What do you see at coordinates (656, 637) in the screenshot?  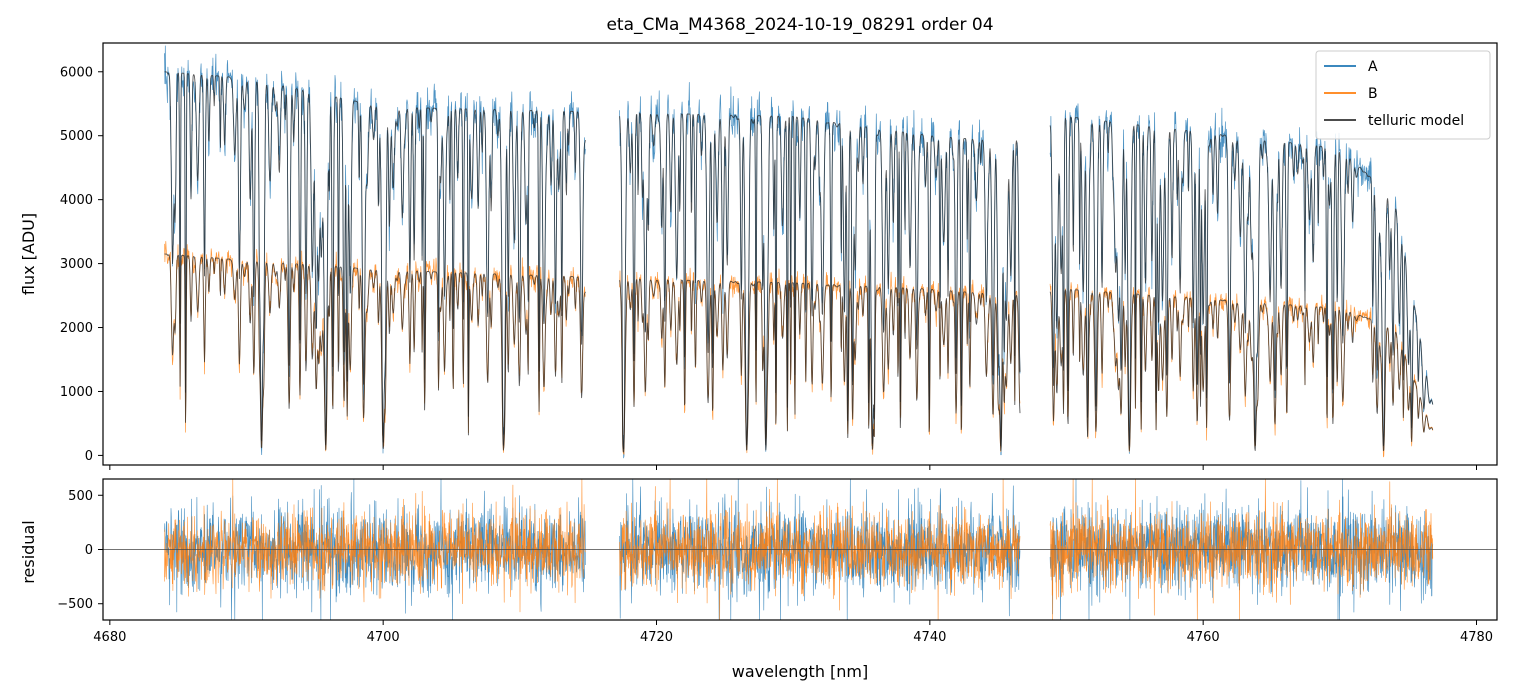 I see `x-tick-label: 4720` at bounding box center [656, 637].